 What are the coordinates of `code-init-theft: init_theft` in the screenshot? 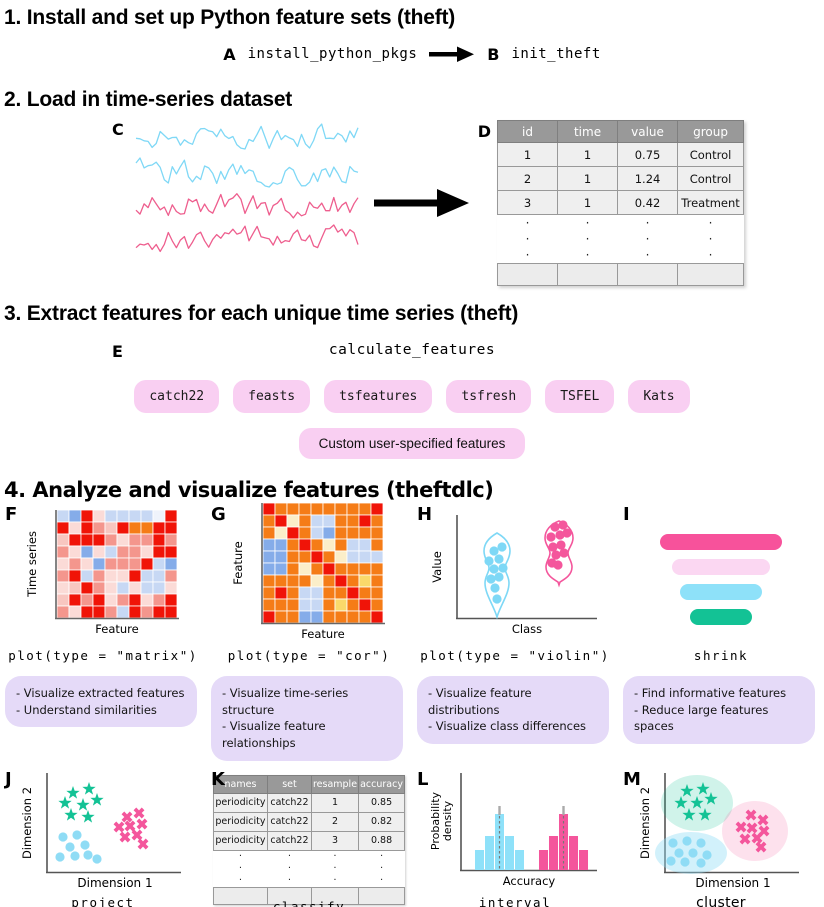 It's located at (556, 54).